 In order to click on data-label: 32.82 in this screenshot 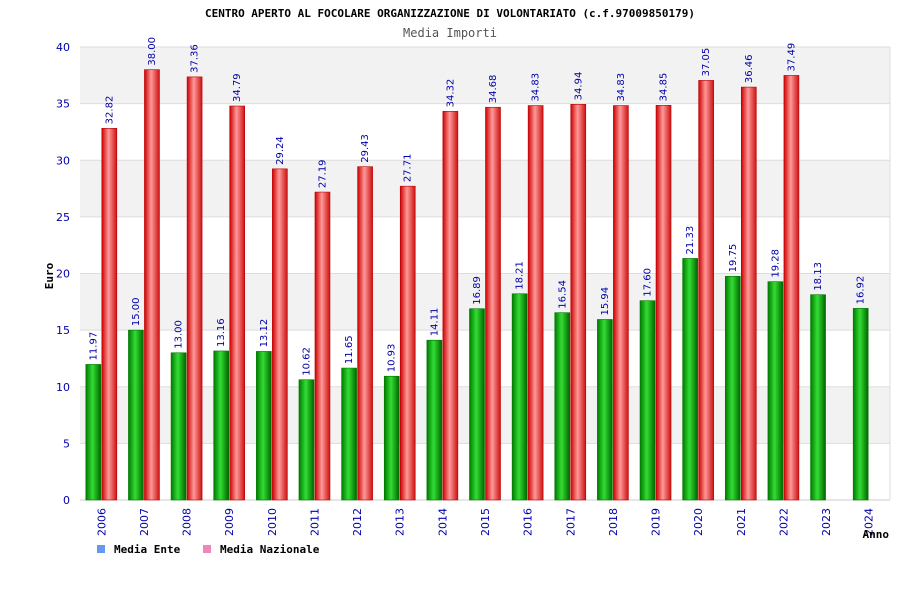, I will do `click(109, 110)`.